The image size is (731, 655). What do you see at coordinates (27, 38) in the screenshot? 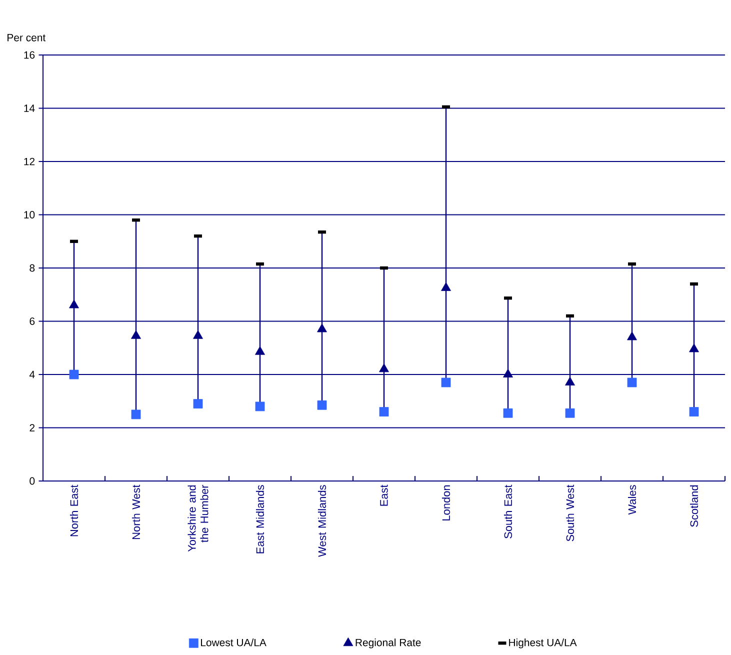
I see `y-axis-title: Per cent` at bounding box center [27, 38].